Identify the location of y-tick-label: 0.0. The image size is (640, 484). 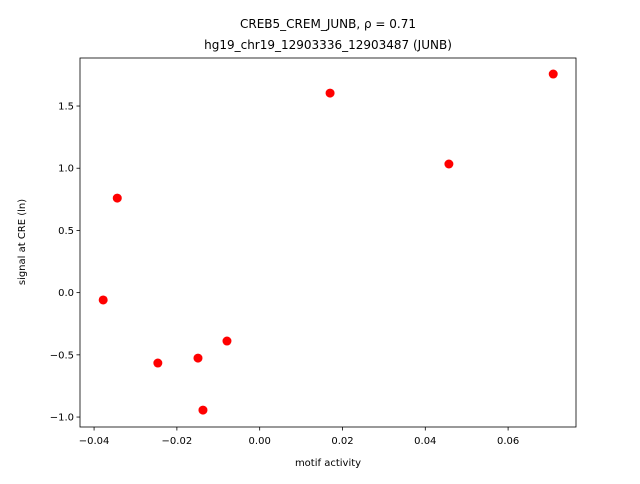
(66, 293).